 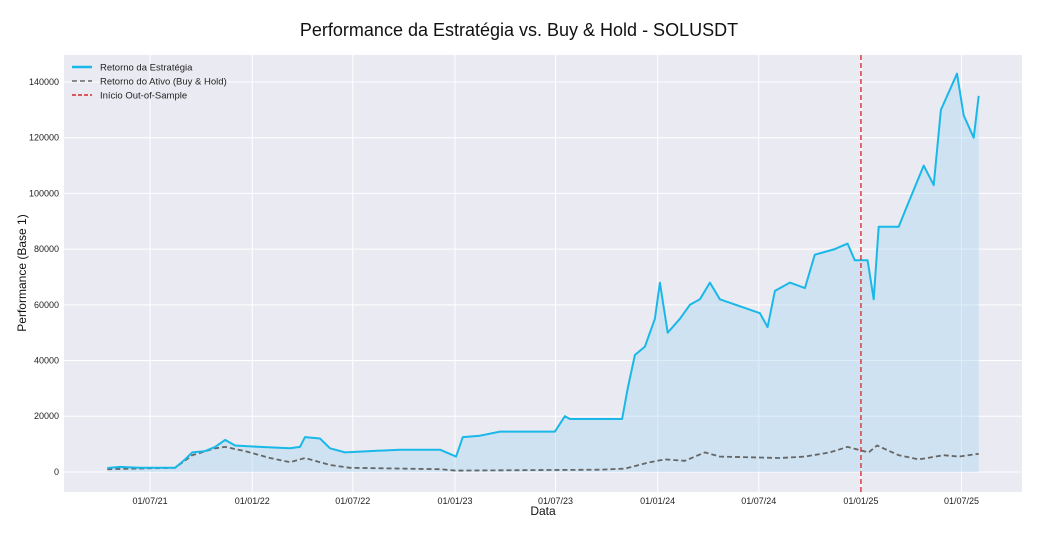 What do you see at coordinates (146, 68) in the screenshot?
I see `legend-strategy-label: Retorno da Estratégia` at bounding box center [146, 68].